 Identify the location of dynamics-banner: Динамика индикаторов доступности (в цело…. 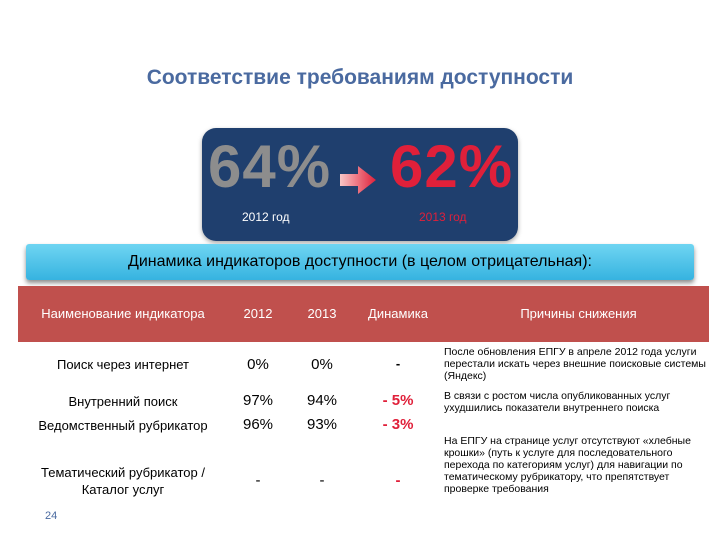
(360, 262).